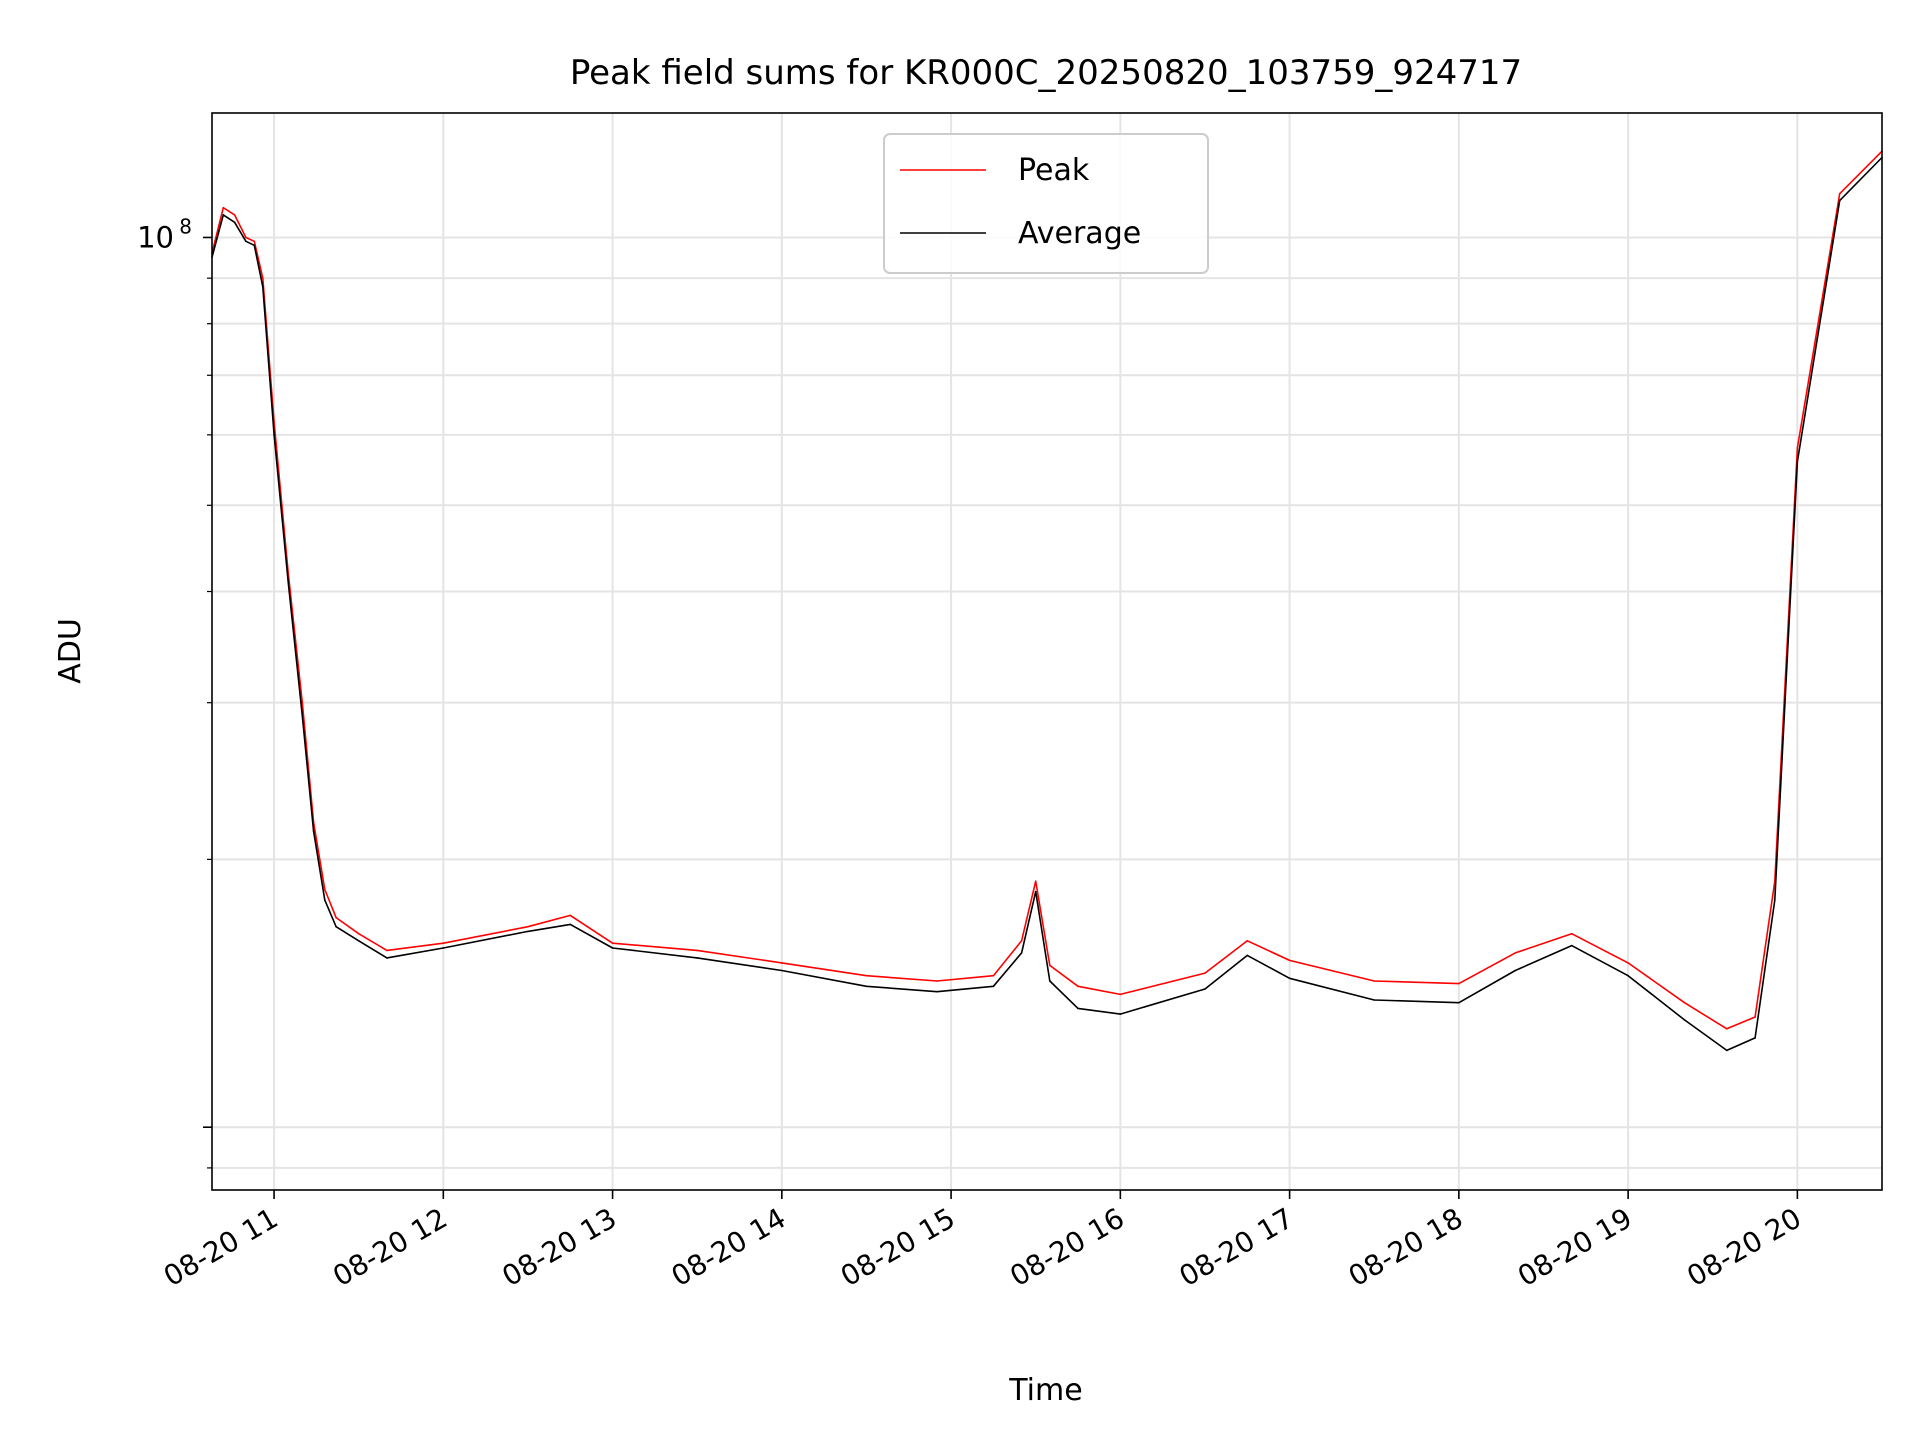  What do you see at coordinates (185, 226) in the screenshot?
I see `y-tick-exponent: 8` at bounding box center [185, 226].